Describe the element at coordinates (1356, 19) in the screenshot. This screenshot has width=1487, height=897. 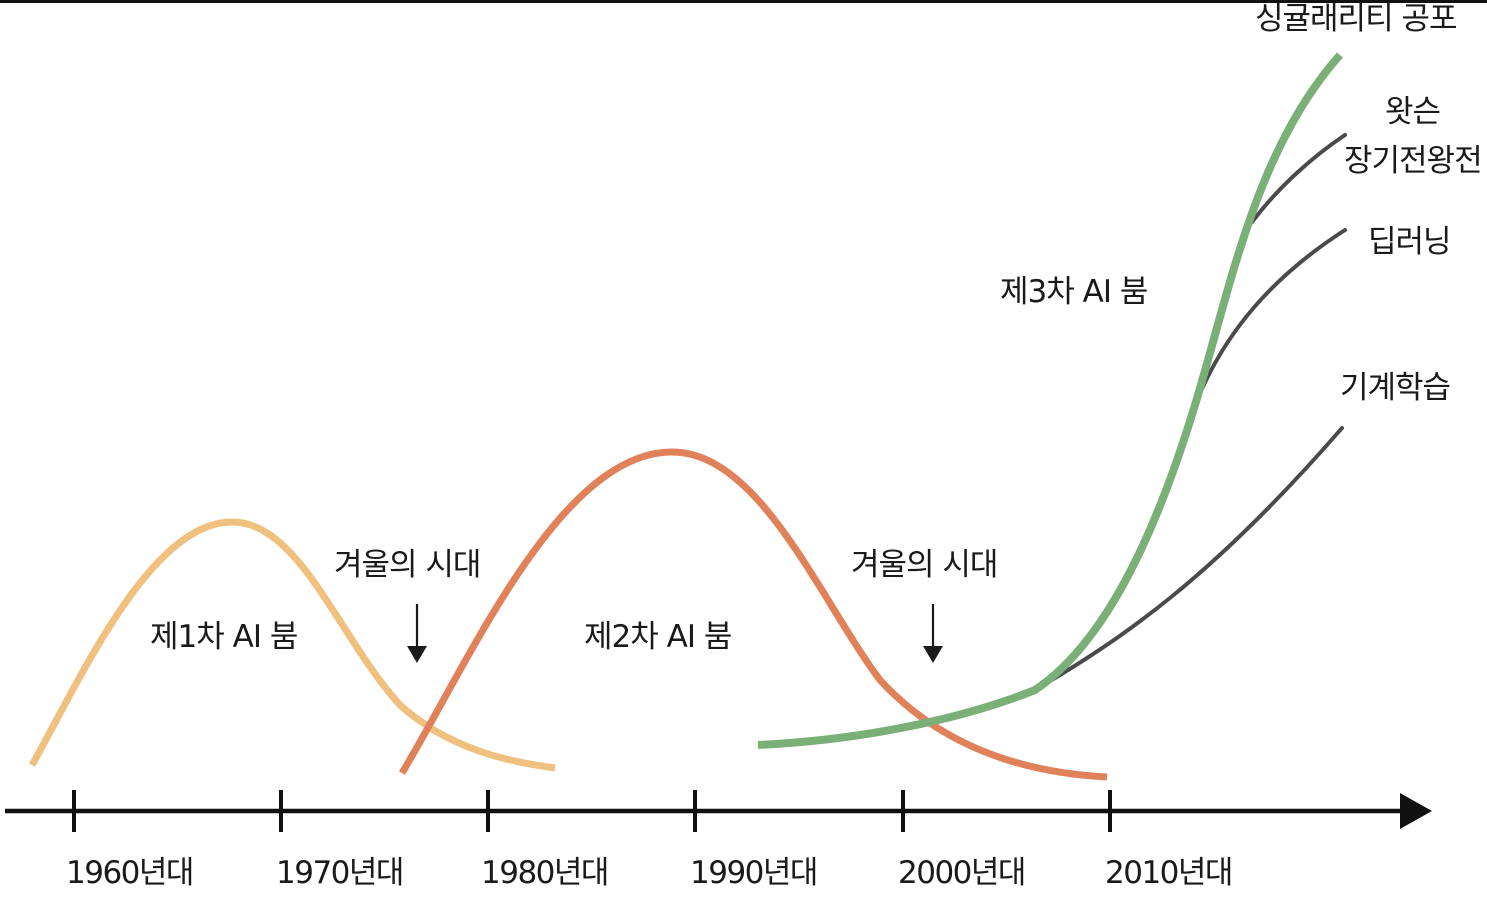
I see `singularity-fear-label: 싱귤래리티 공포` at that location.